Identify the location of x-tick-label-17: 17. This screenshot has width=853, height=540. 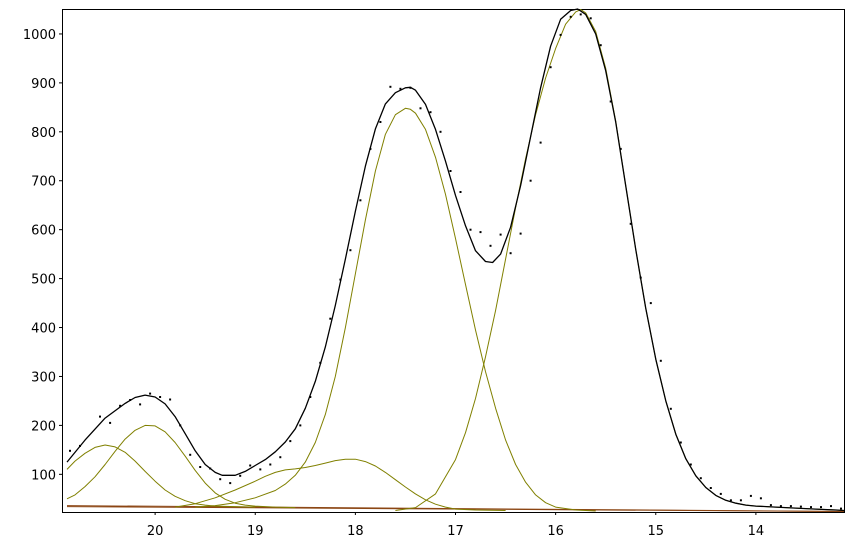
(455, 531).